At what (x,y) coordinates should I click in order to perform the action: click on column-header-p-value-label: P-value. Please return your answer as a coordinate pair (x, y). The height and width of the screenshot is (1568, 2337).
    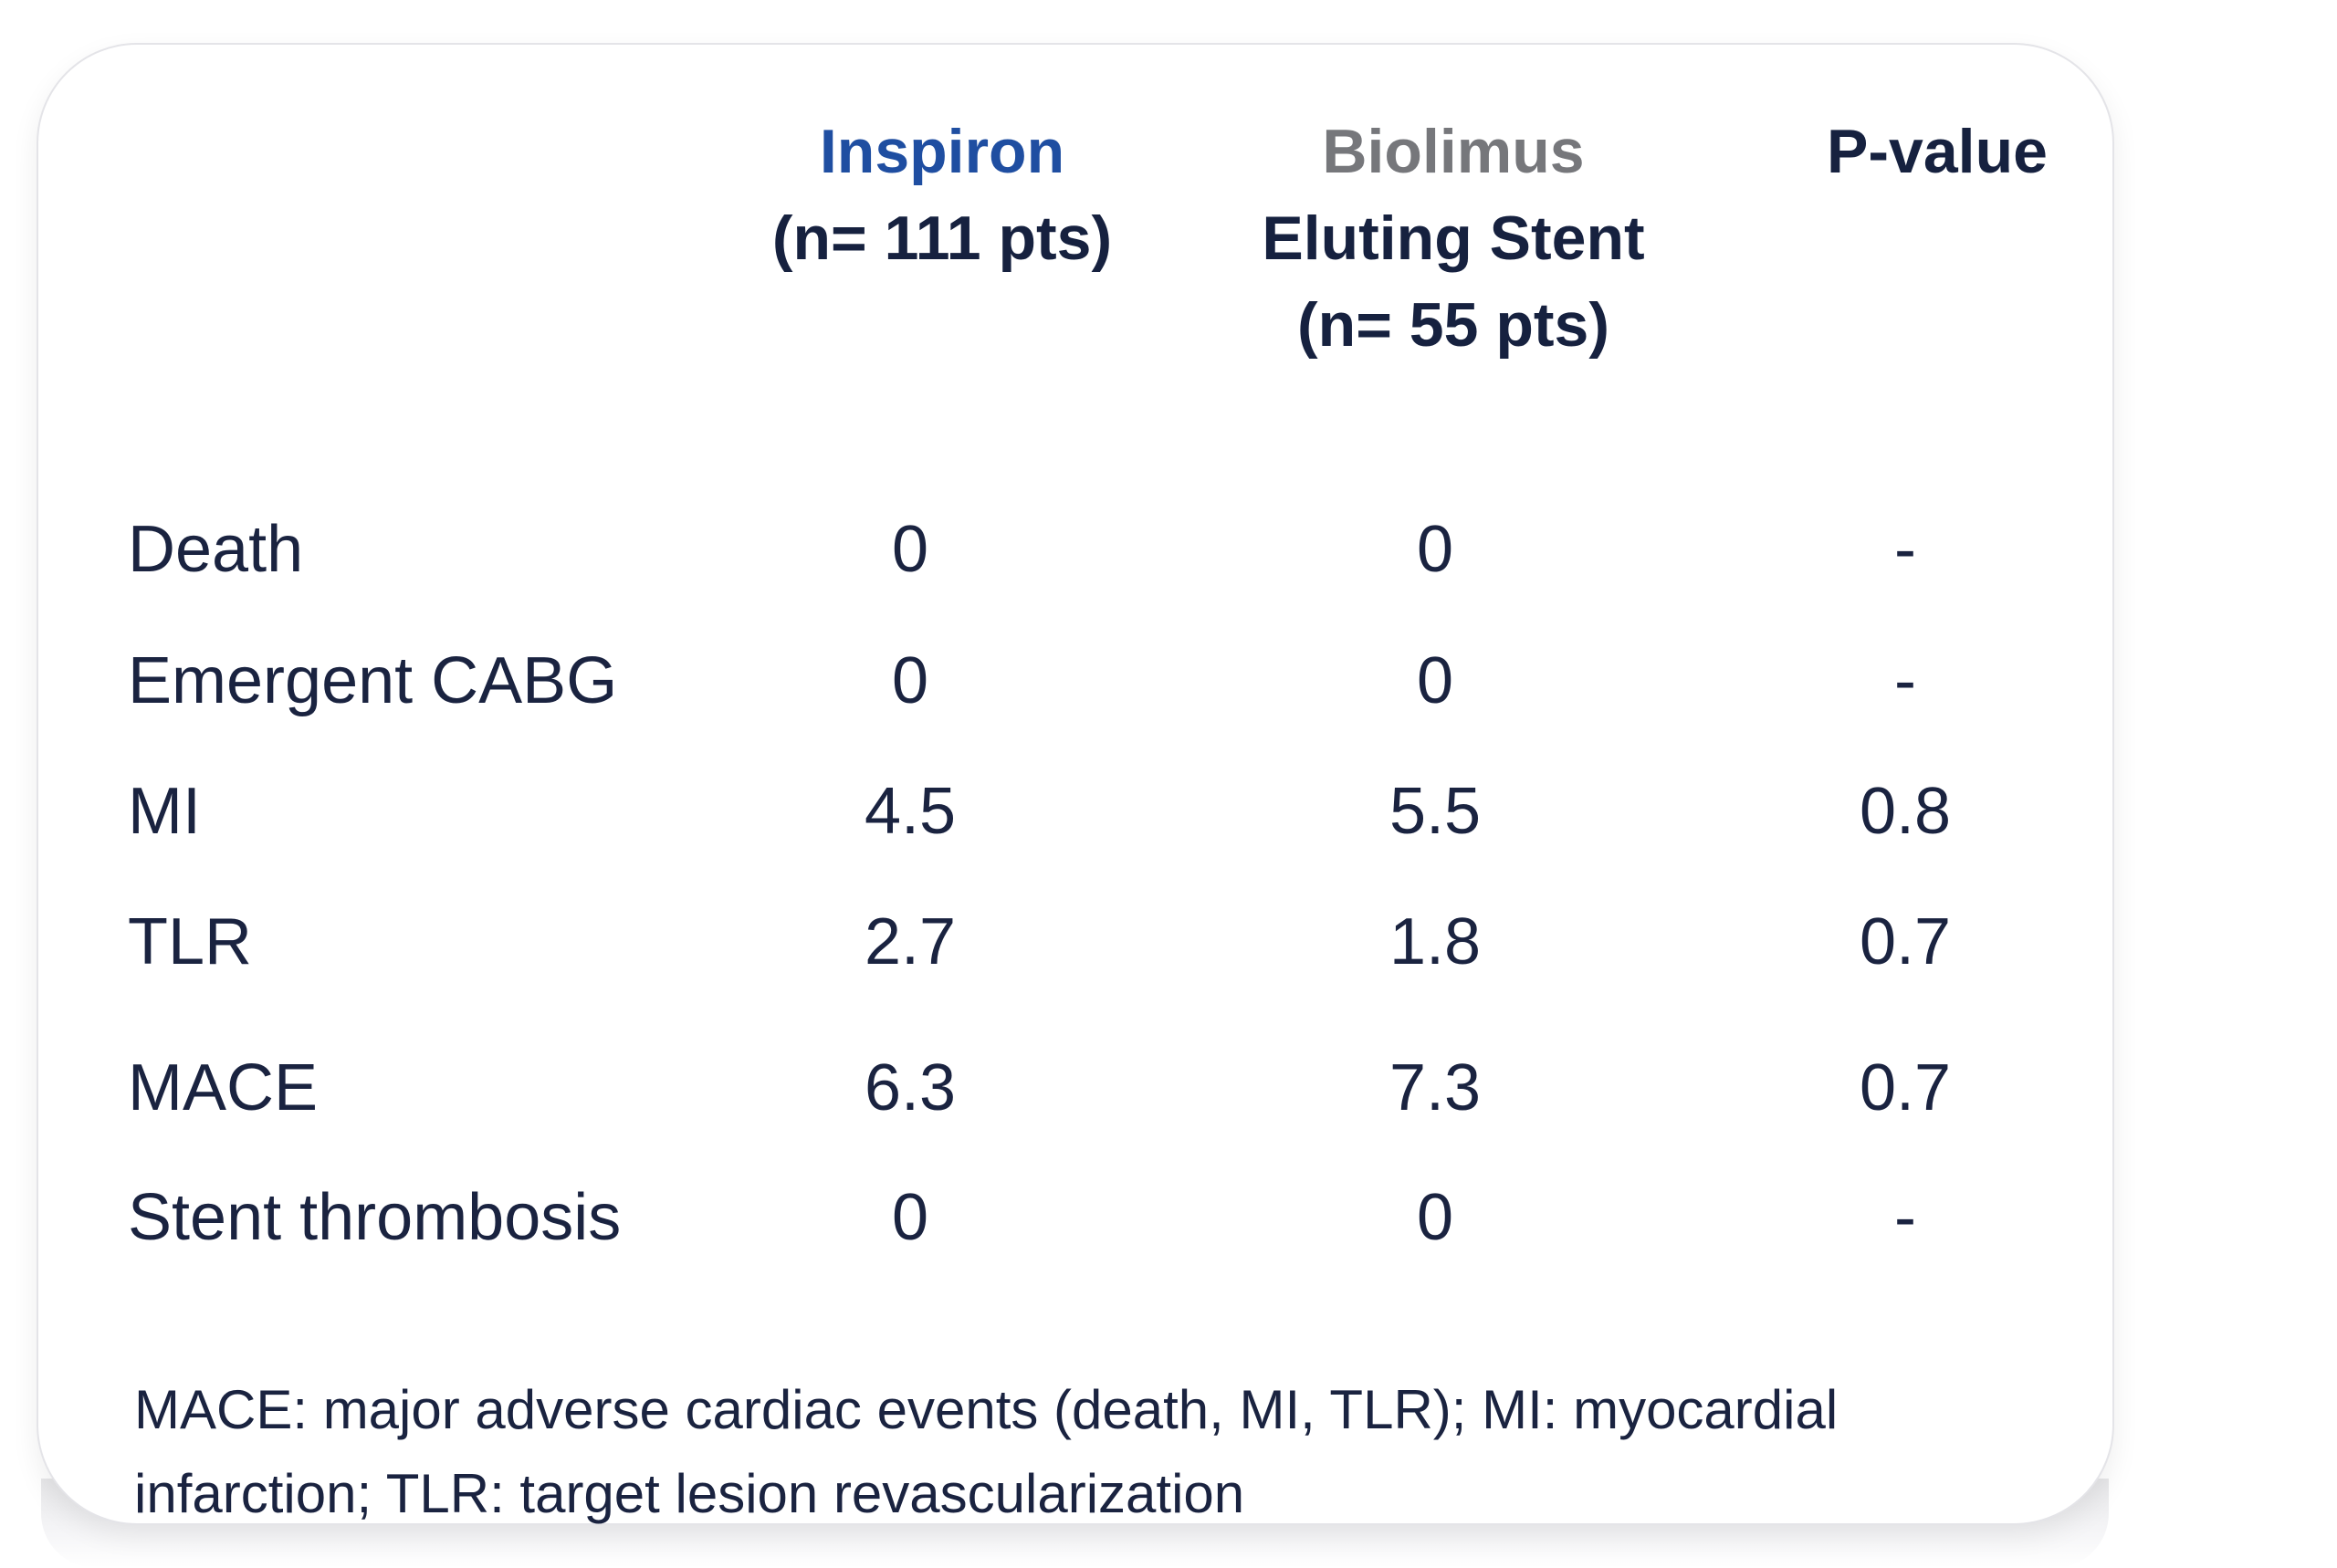
    Looking at the image, I should click on (1937, 152).